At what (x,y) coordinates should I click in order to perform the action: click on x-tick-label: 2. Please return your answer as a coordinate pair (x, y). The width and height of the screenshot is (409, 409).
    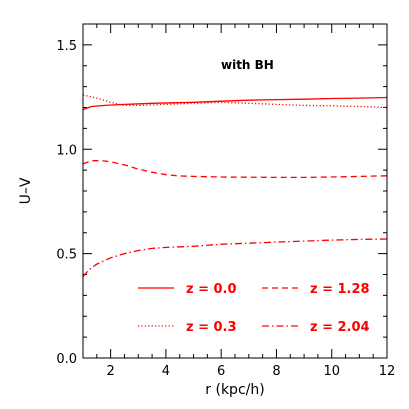
    Looking at the image, I should click on (110, 371).